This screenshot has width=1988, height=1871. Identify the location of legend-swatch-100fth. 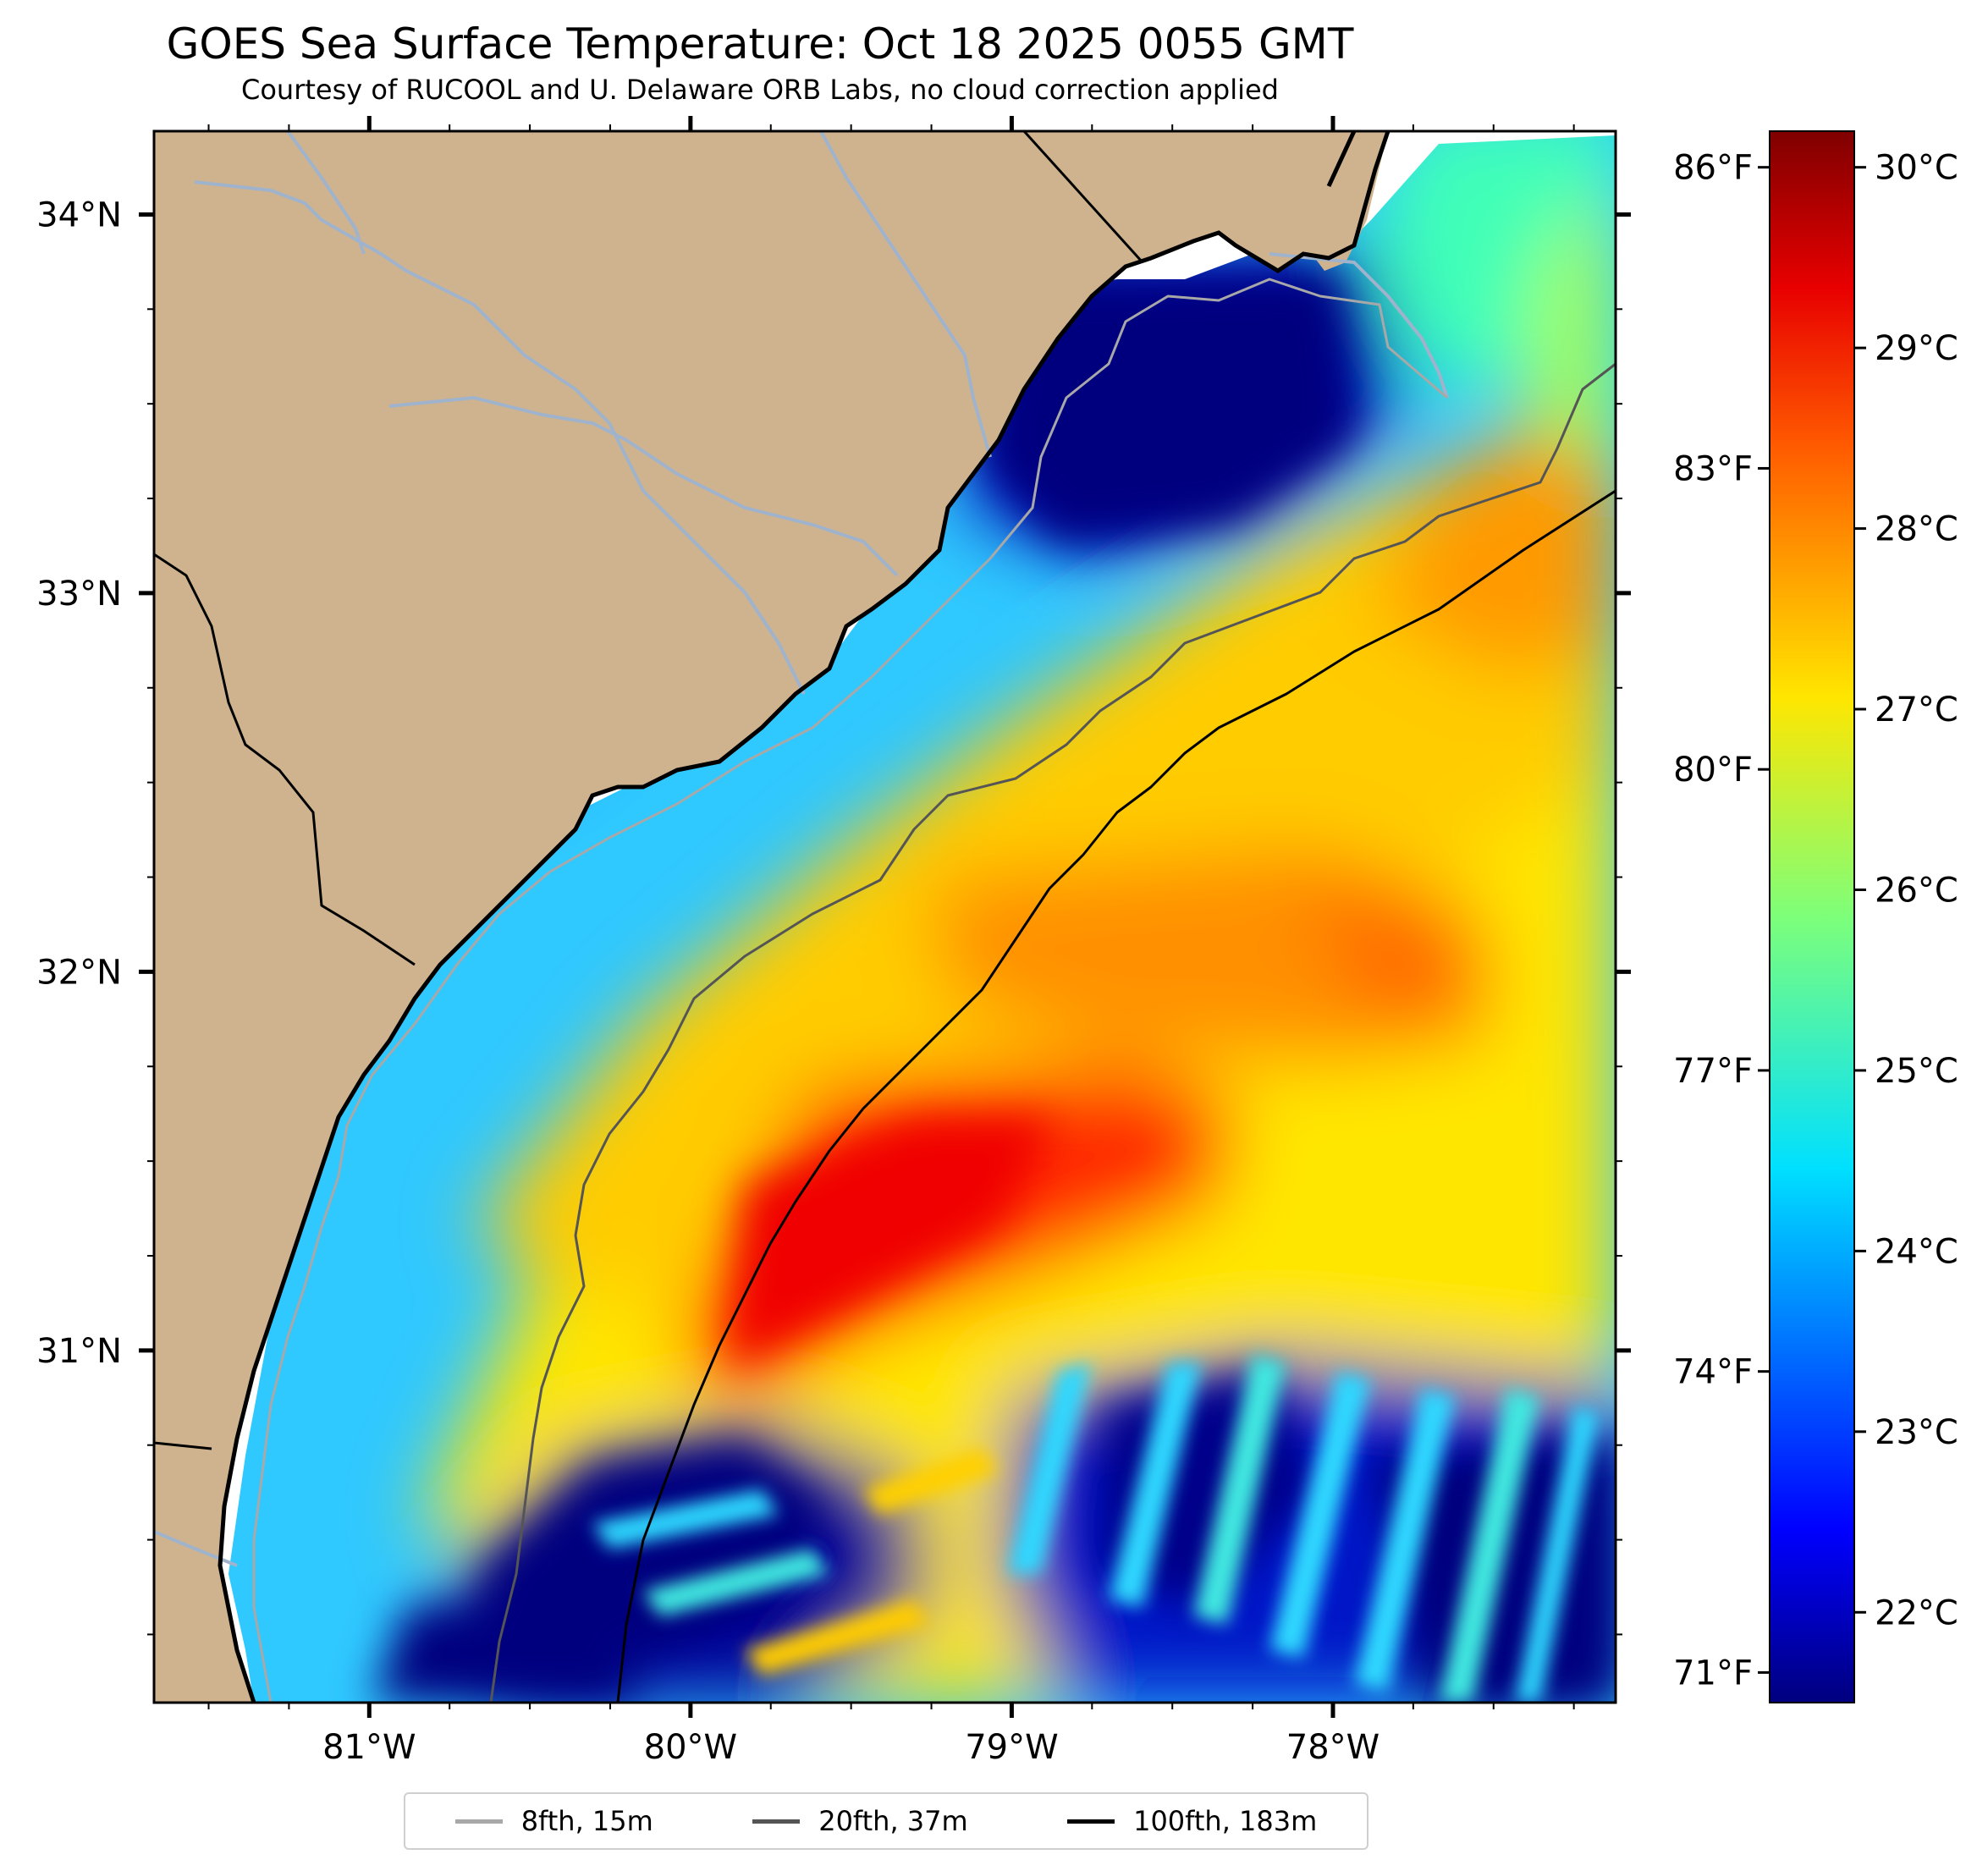
(1091, 1822).